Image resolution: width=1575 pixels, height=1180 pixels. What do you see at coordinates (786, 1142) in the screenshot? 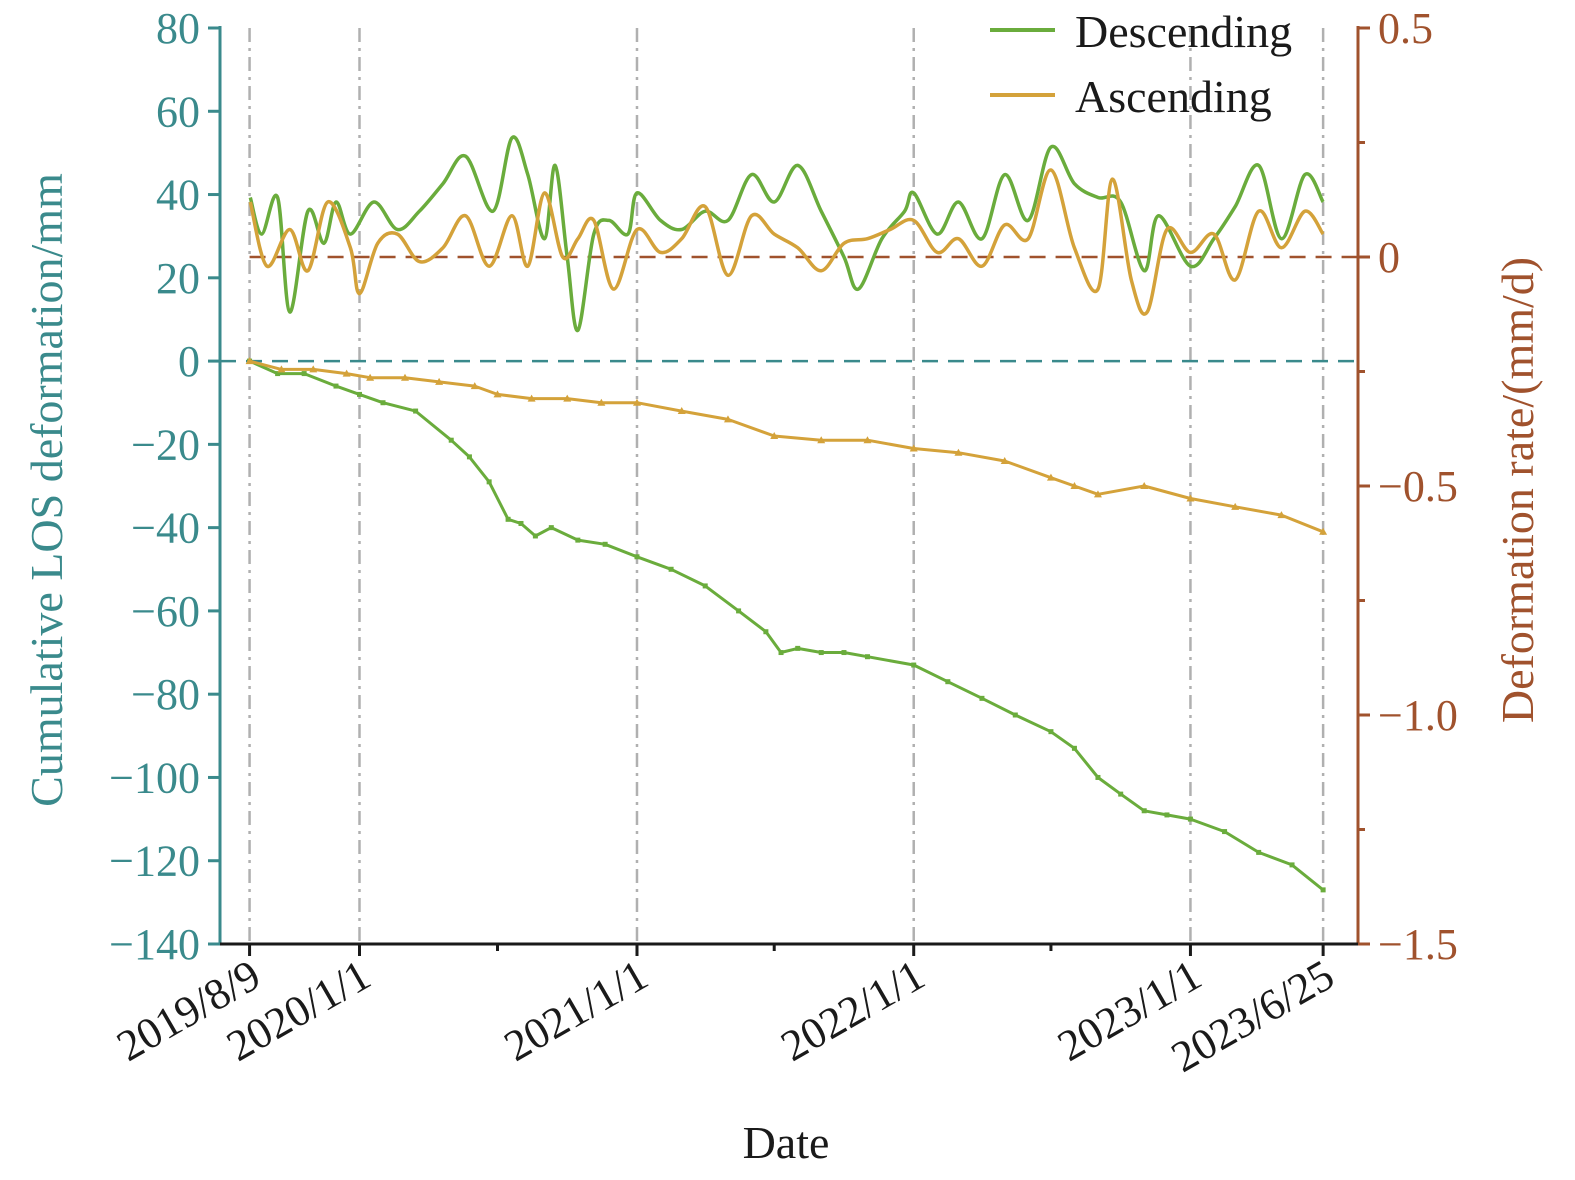
I see `x-axis-title: Date` at bounding box center [786, 1142].